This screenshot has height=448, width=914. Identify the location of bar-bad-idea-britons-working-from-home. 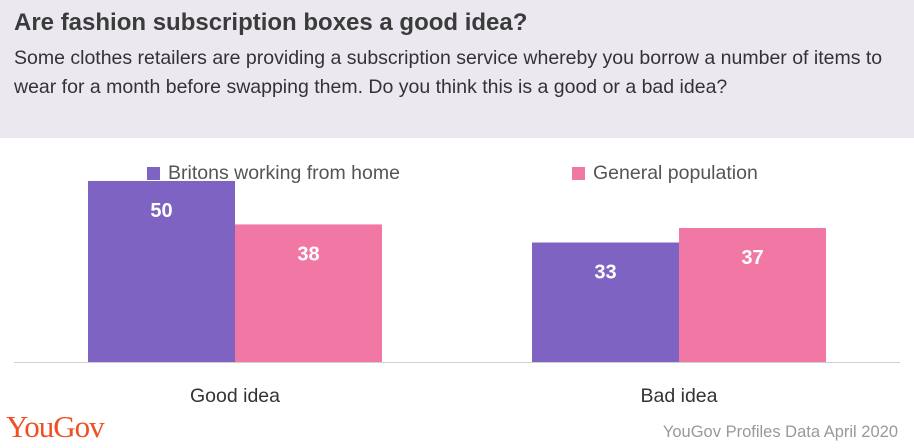
(605, 302).